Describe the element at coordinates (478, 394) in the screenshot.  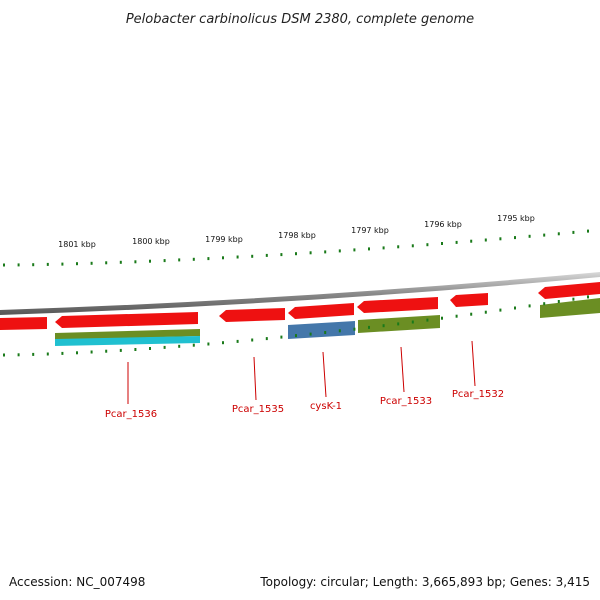
I see `gene-label-pcar-1532: Pcar_1532` at that location.